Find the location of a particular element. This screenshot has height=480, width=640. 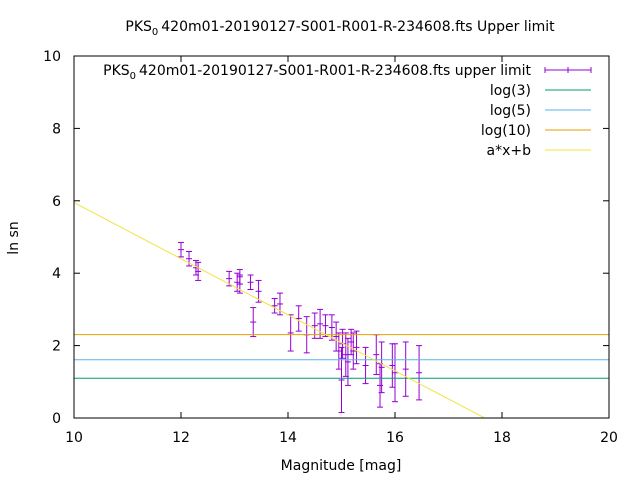

legend-label: a*x+b is located at coordinates (509, 151).